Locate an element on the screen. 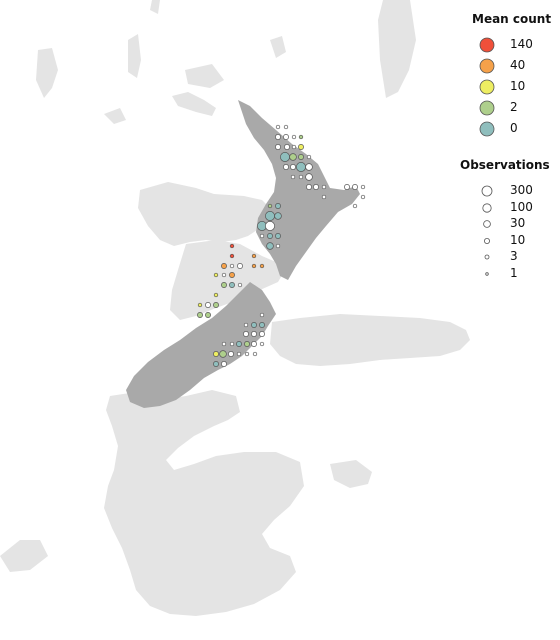  legend-observations-label: 10 is located at coordinates (518, 239).